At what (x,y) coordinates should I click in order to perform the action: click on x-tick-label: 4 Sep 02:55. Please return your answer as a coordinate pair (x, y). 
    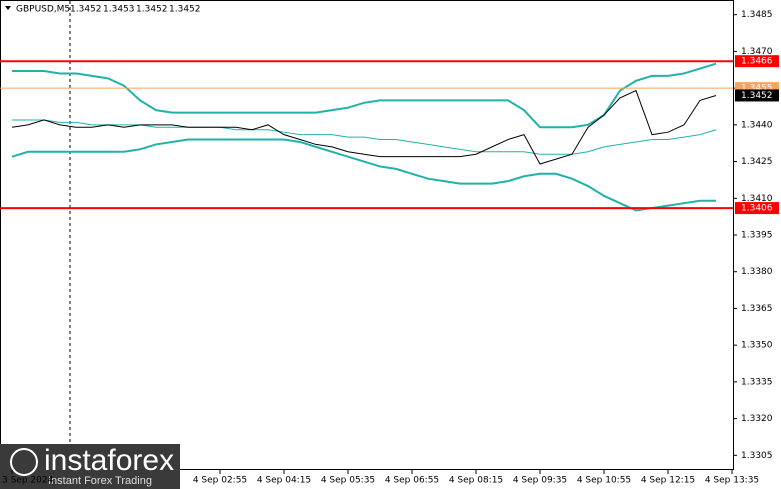
    Looking at the image, I should click on (220, 481).